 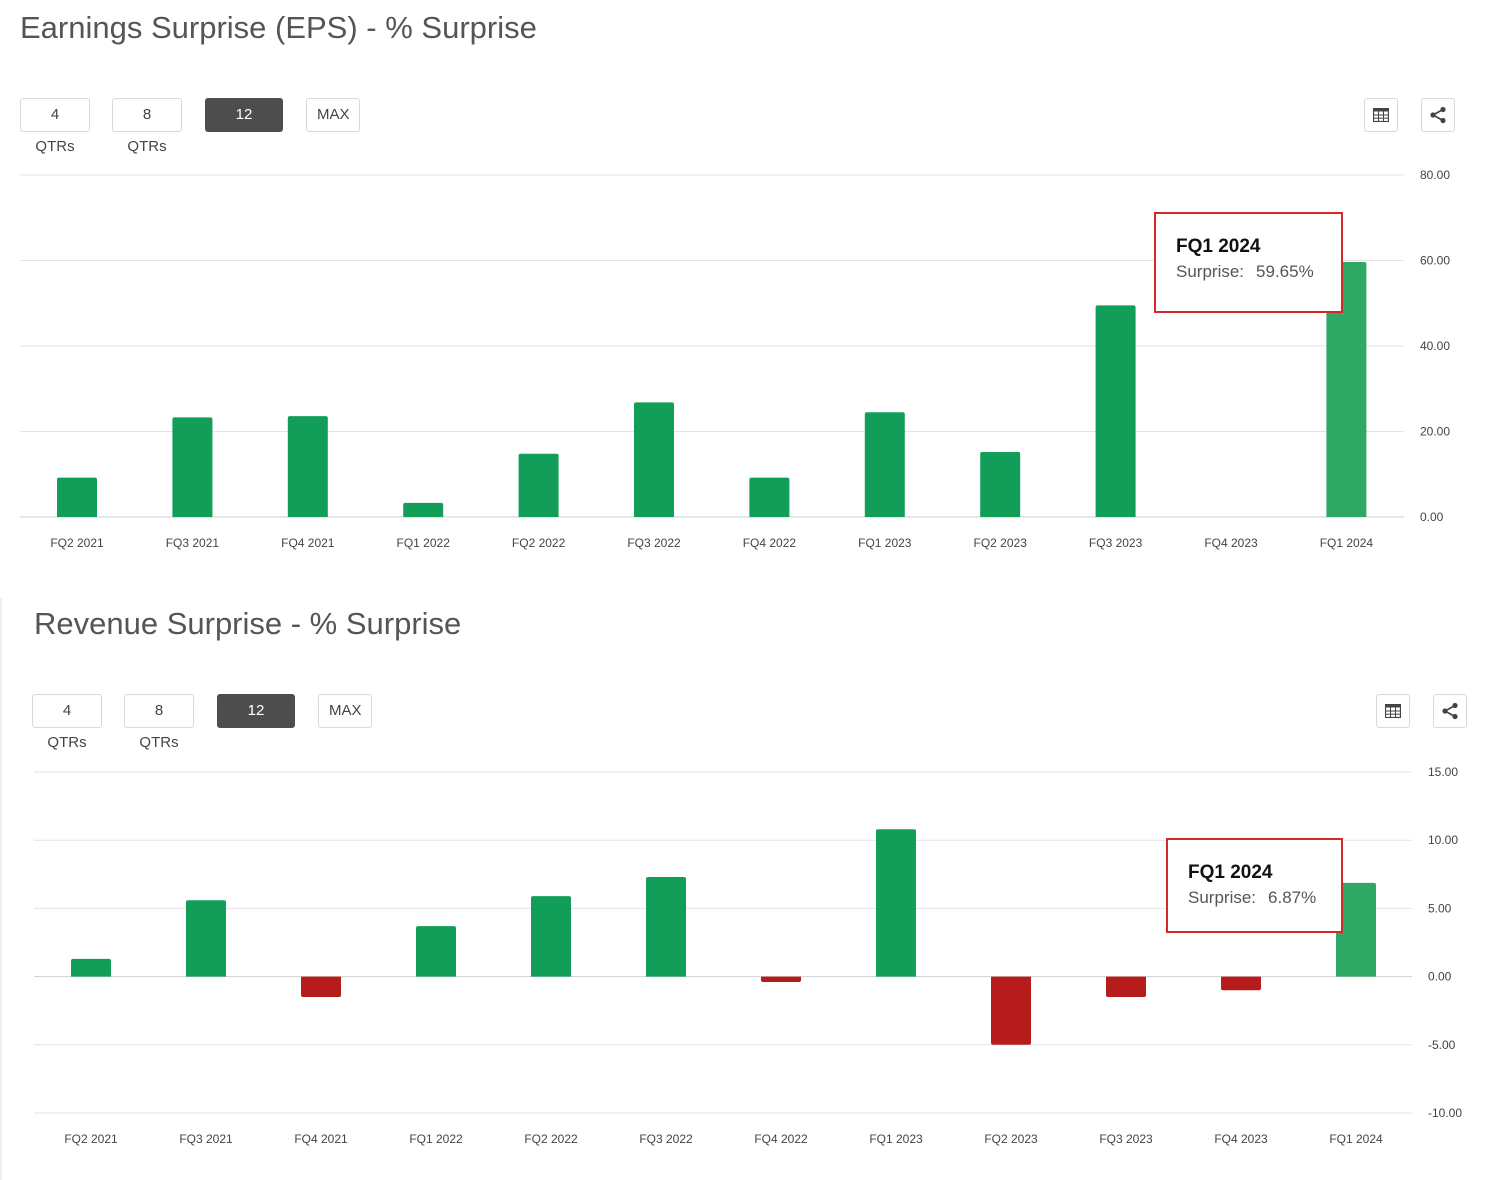 I want to click on y-tick-label: 80.00, so click(x=1435, y=175).